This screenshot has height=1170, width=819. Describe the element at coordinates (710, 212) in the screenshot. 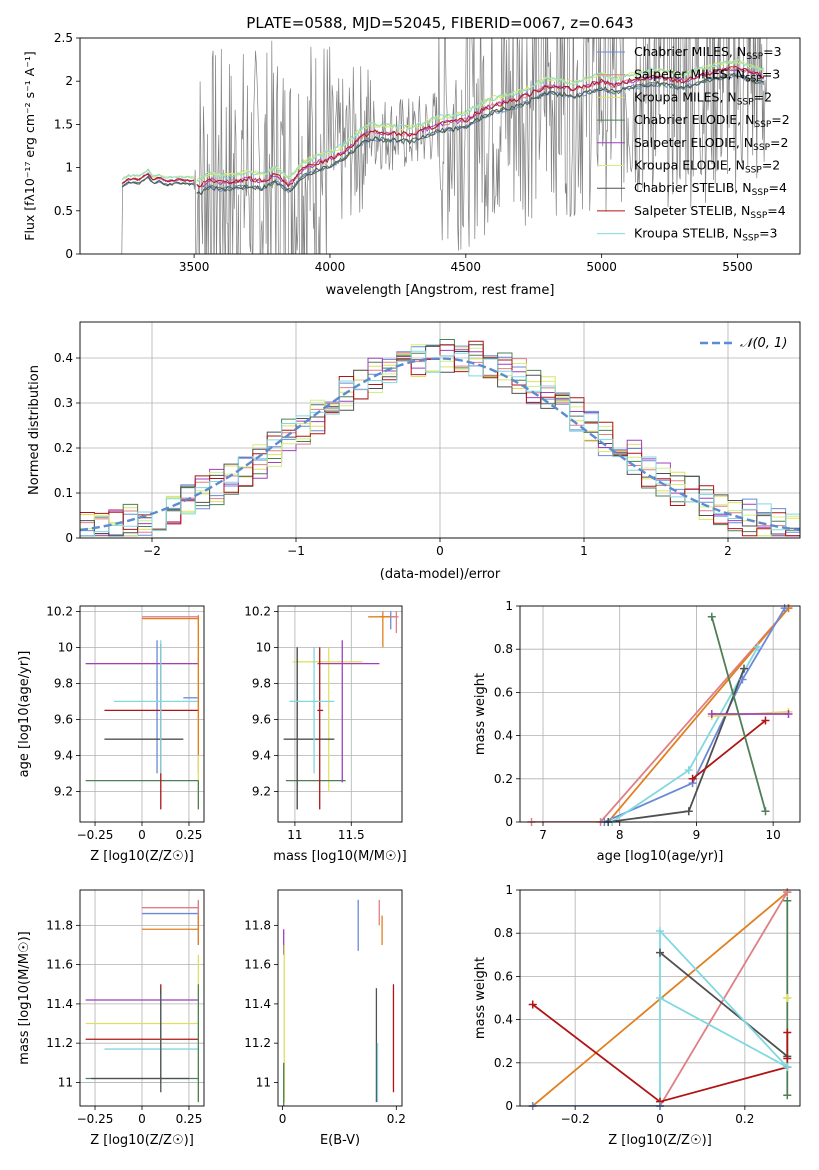

I see `legend-label: Salpeter STELIB, NSSP=4` at that location.